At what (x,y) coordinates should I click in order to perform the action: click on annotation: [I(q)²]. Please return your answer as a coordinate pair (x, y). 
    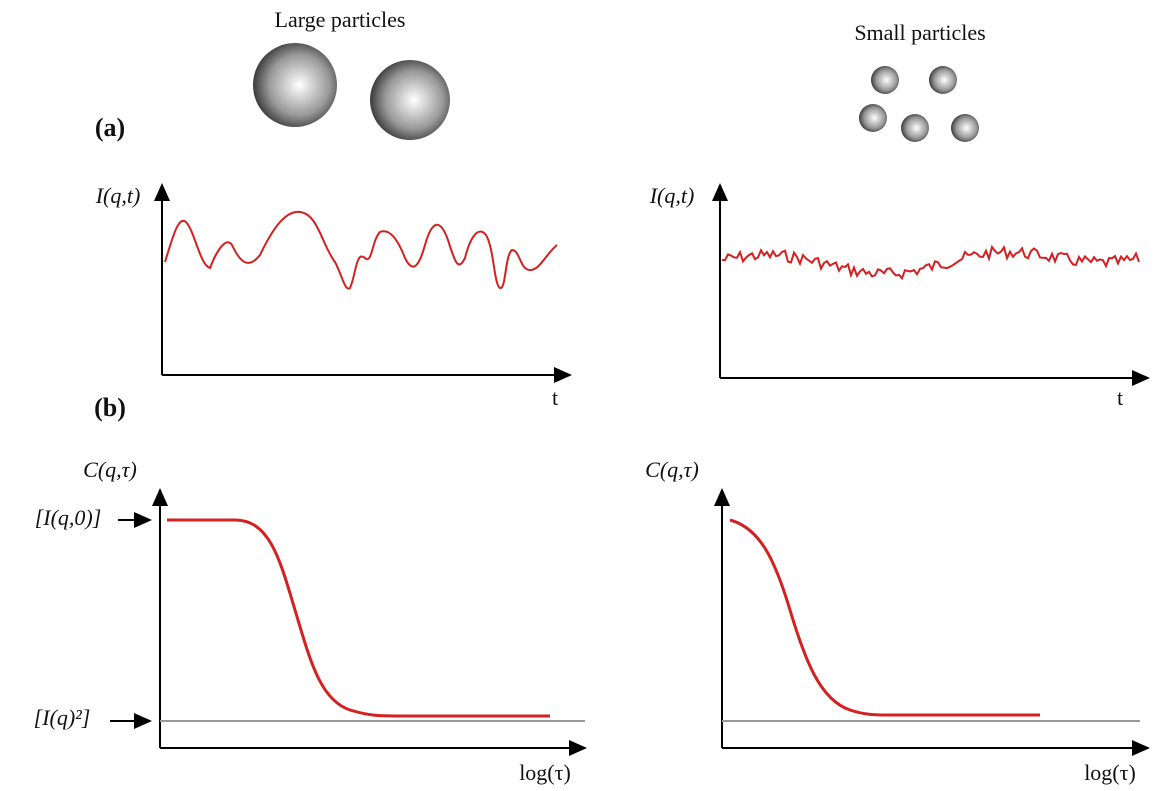
    Looking at the image, I should click on (62, 717).